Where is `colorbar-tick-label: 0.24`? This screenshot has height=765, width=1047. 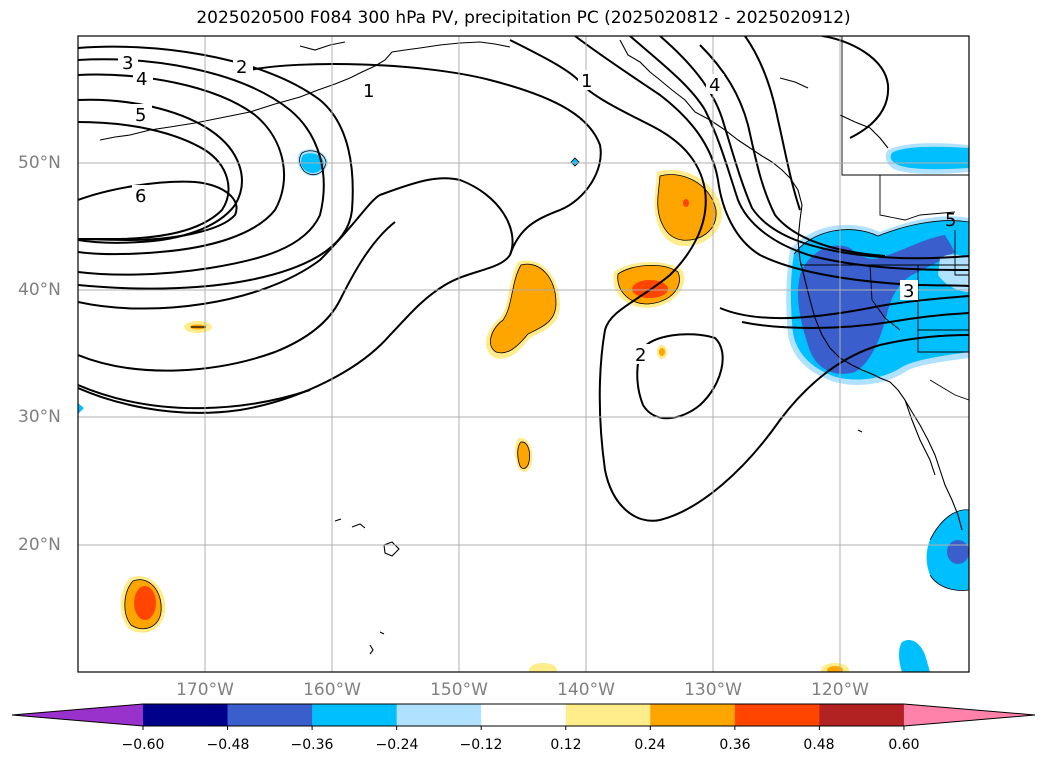
colorbar-tick-label: 0.24 is located at coordinates (650, 745).